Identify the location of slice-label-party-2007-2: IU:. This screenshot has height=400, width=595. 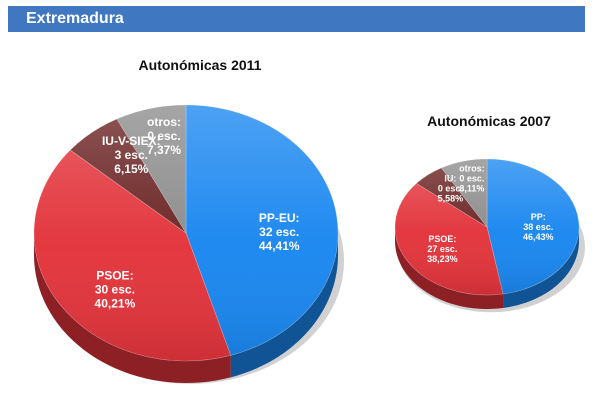
(450, 179).